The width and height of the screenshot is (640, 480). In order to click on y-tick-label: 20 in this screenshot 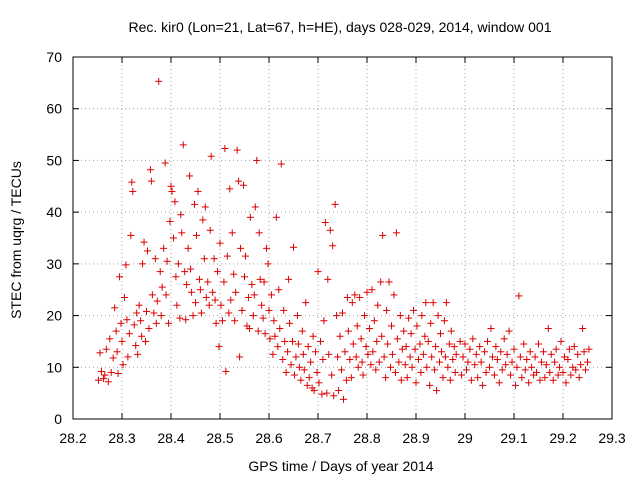, I will do `click(54, 316)`.